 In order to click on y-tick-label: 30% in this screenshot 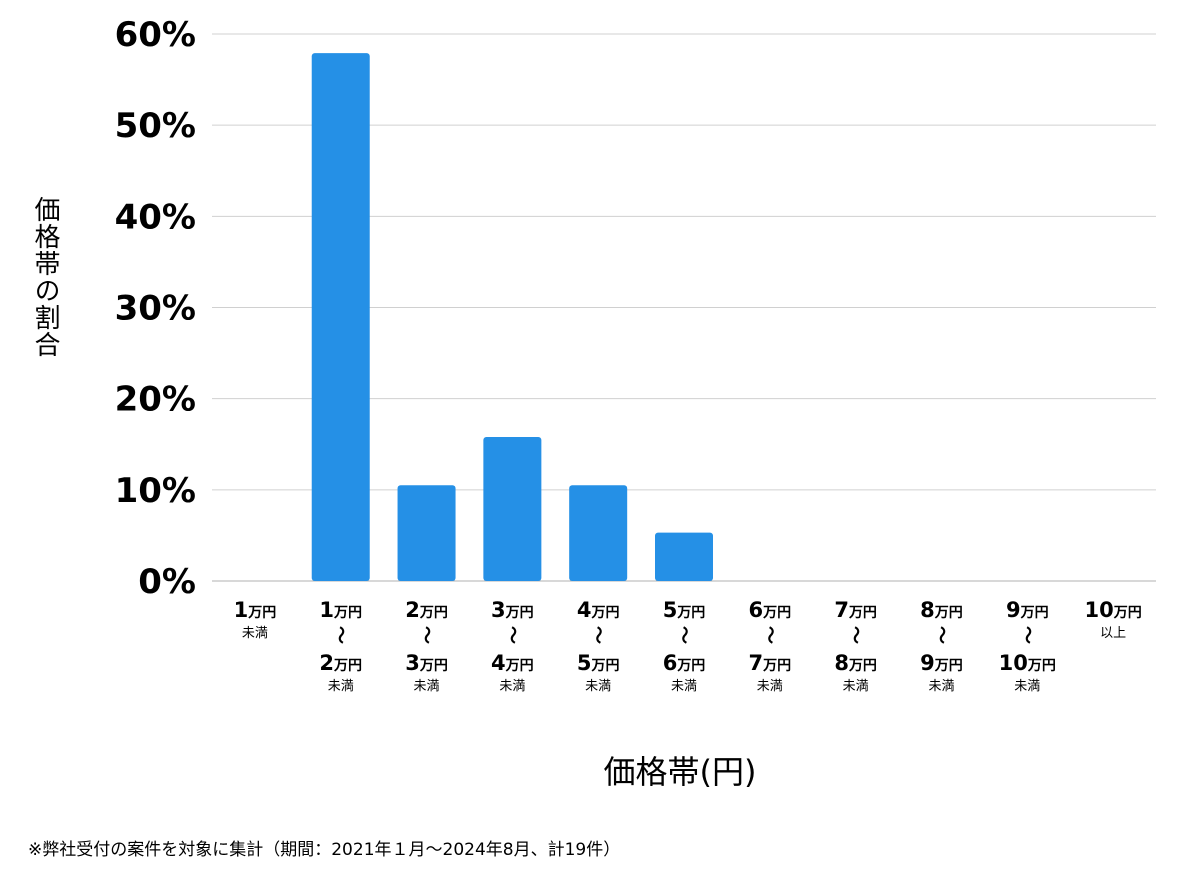, I will do `click(155, 309)`.